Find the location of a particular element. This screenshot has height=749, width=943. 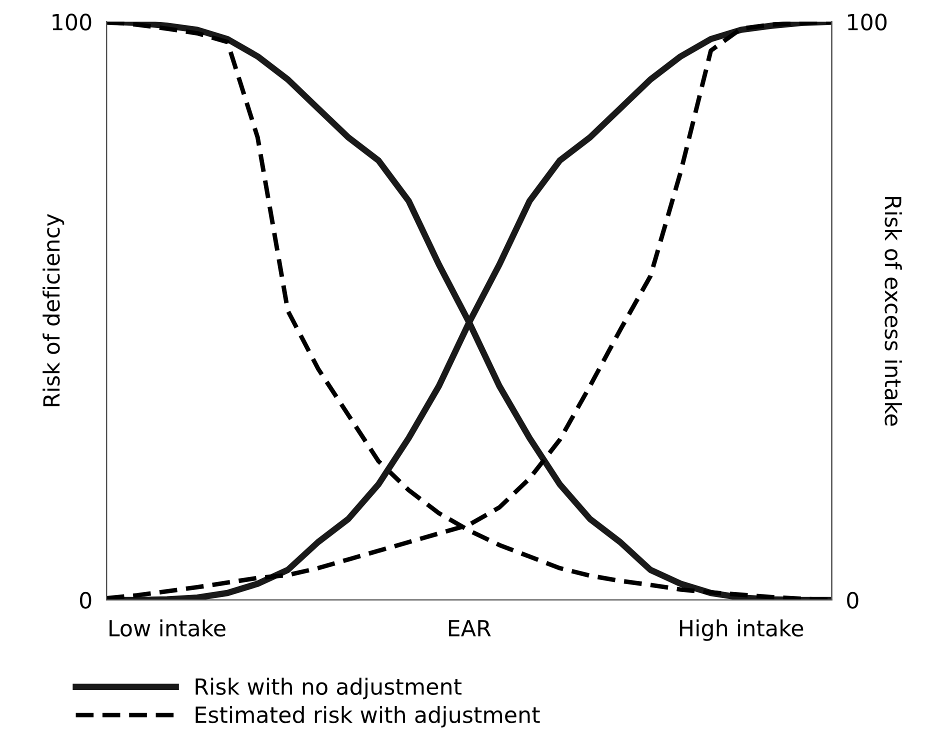

legend-label: Risk with no adjustment is located at coordinates (329, 689).